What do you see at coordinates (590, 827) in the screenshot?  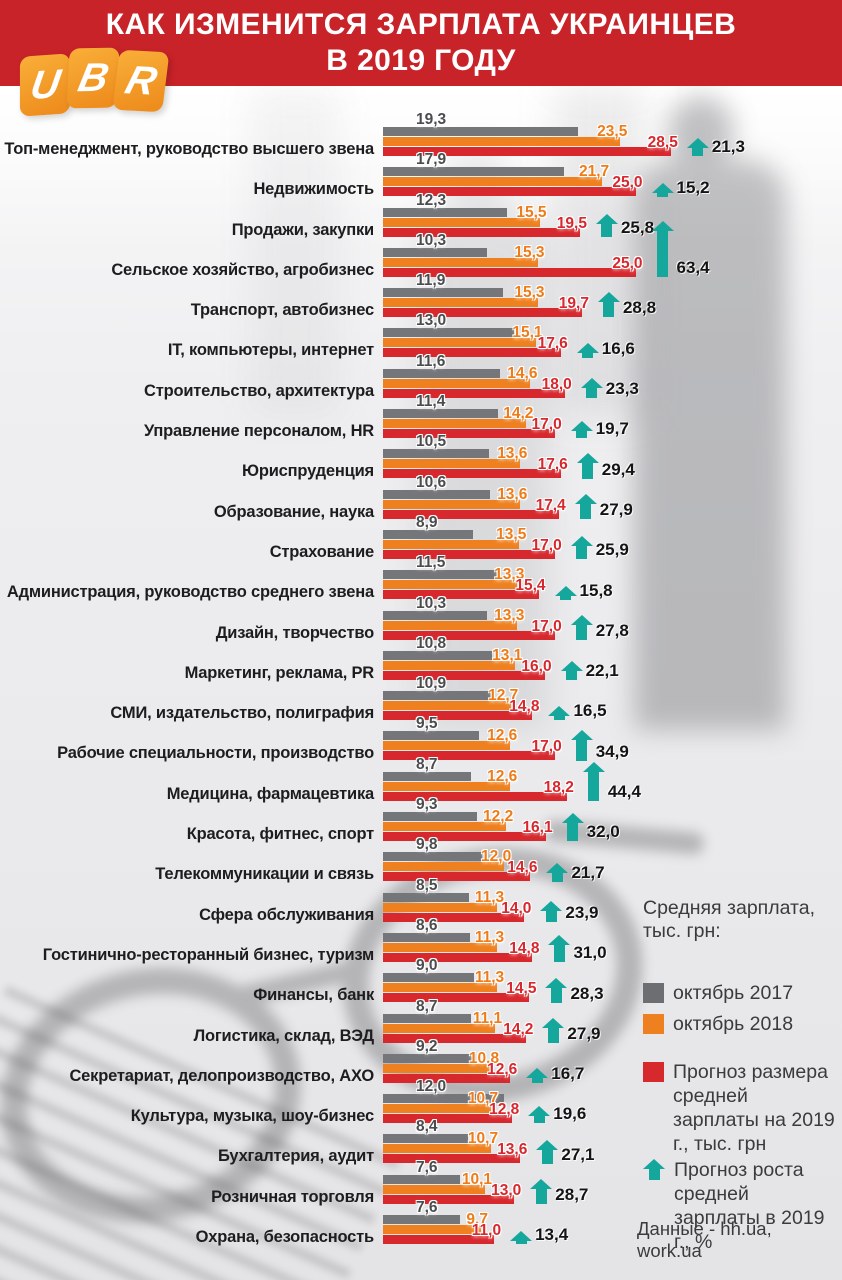 I see `growth-indicator: 32,0` at bounding box center [590, 827].